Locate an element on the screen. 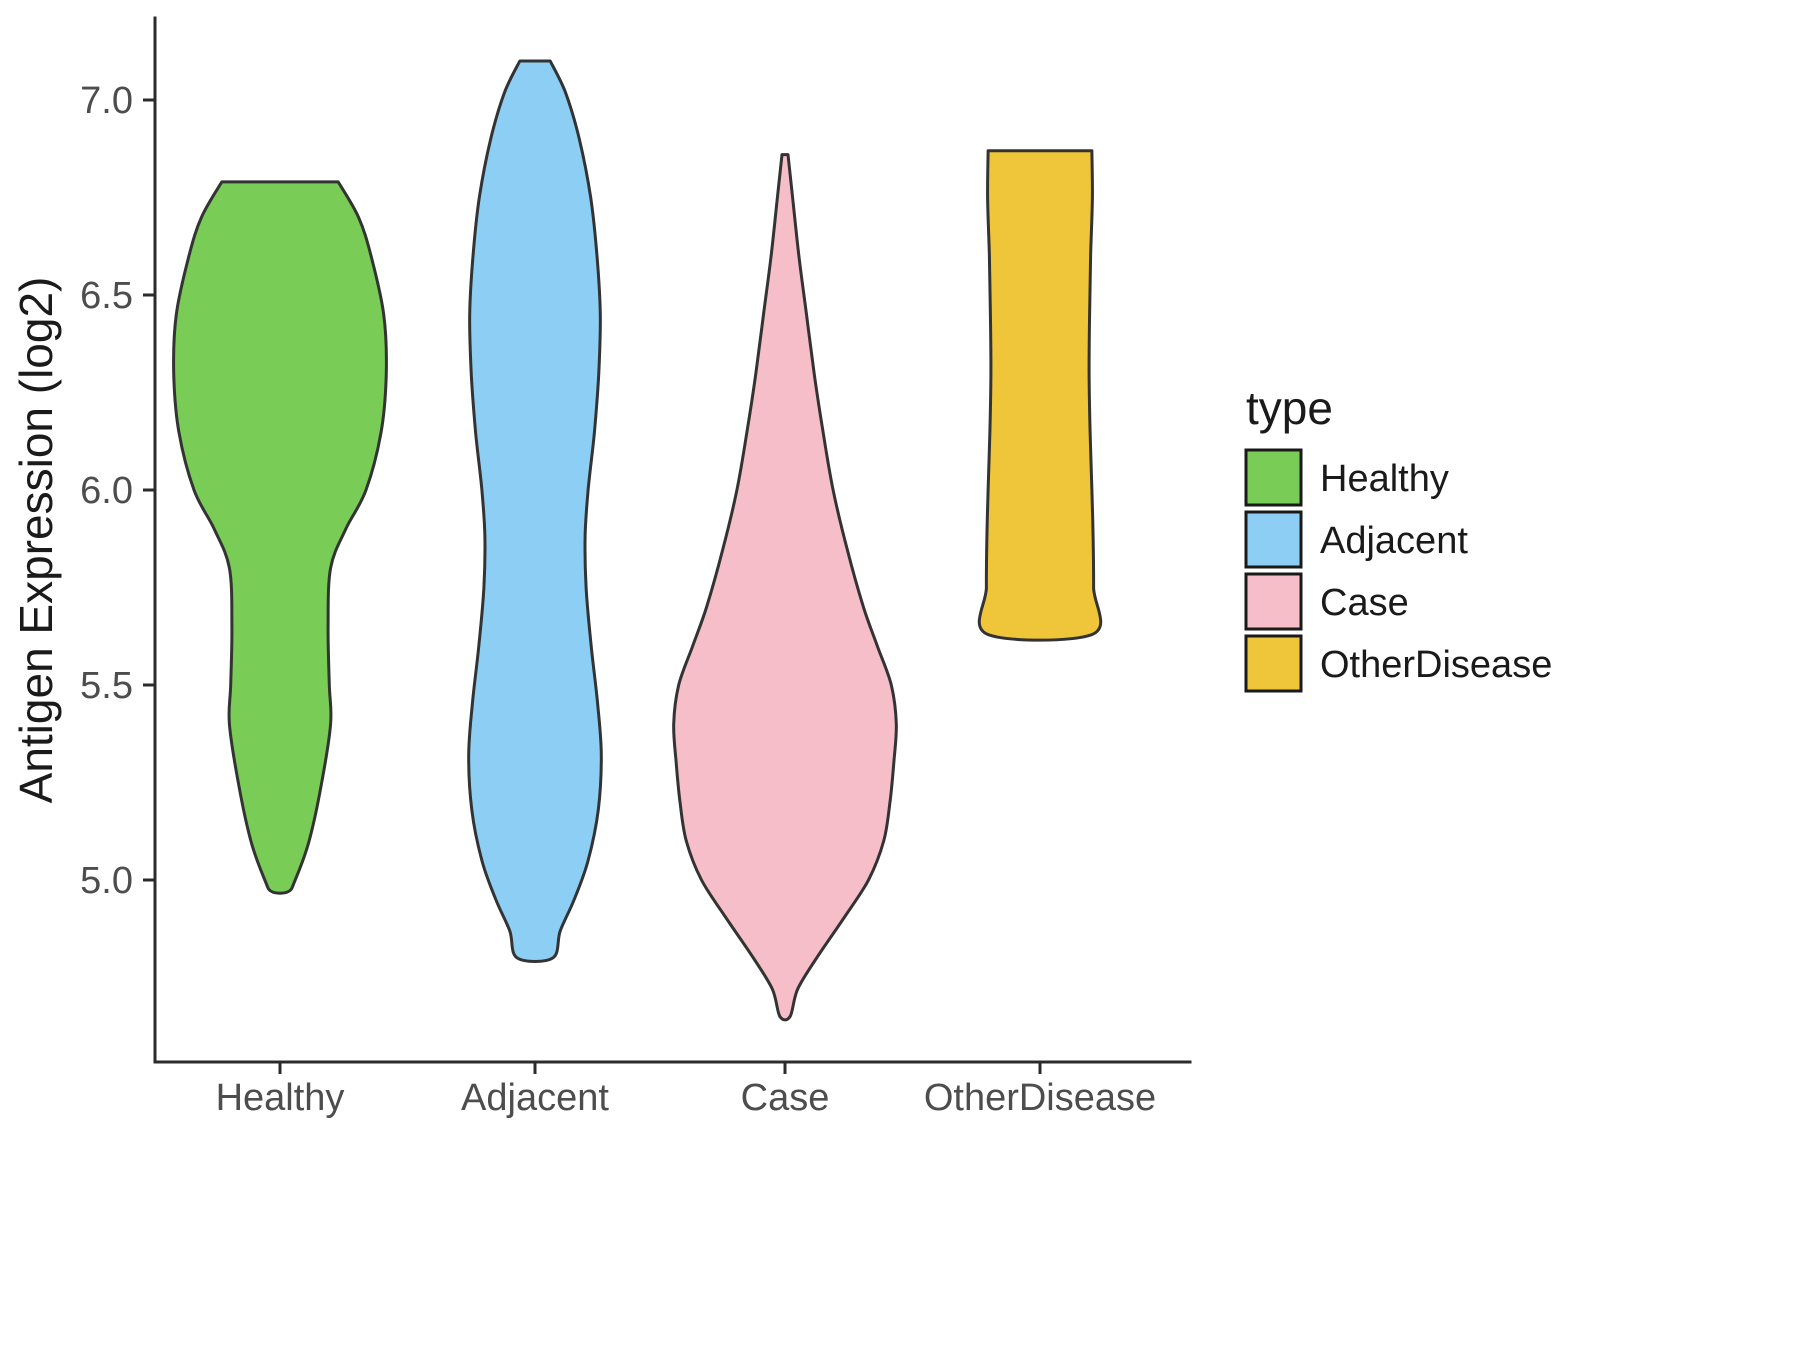 The width and height of the screenshot is (1800, 1350). legend-key-adjacent is located at coordinates (1273, 539).